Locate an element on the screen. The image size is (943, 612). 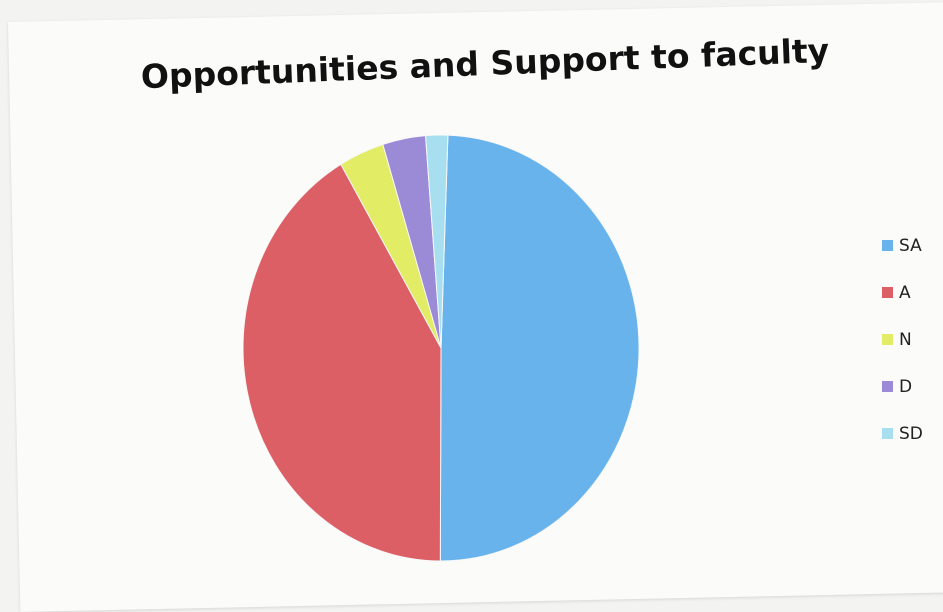
legend-item-n: N is located at coordinates (912, 339).